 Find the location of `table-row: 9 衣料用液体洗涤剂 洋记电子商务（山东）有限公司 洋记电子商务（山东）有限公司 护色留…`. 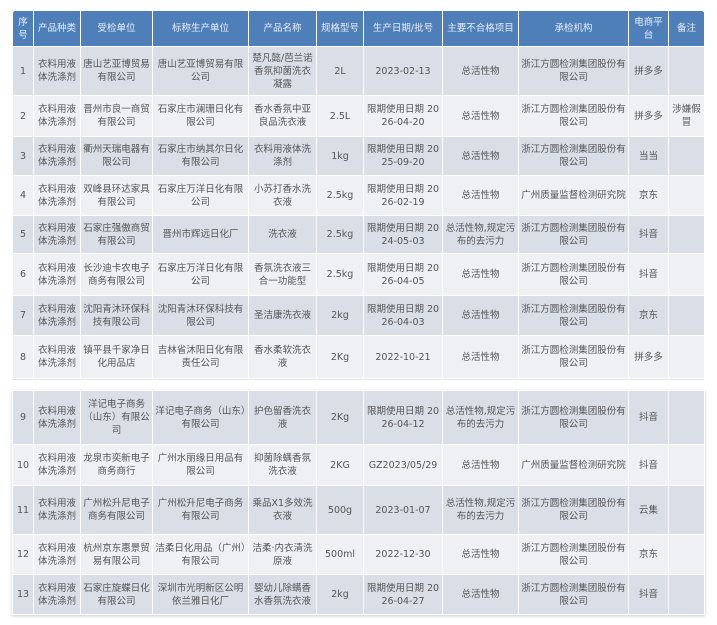

table-row: 9 衣料用液体洗涤剂 洋记电子商务（山东）有限公司 洋记电子商务（山东）有限公司 护色留… is located at coordinates (358, 417).